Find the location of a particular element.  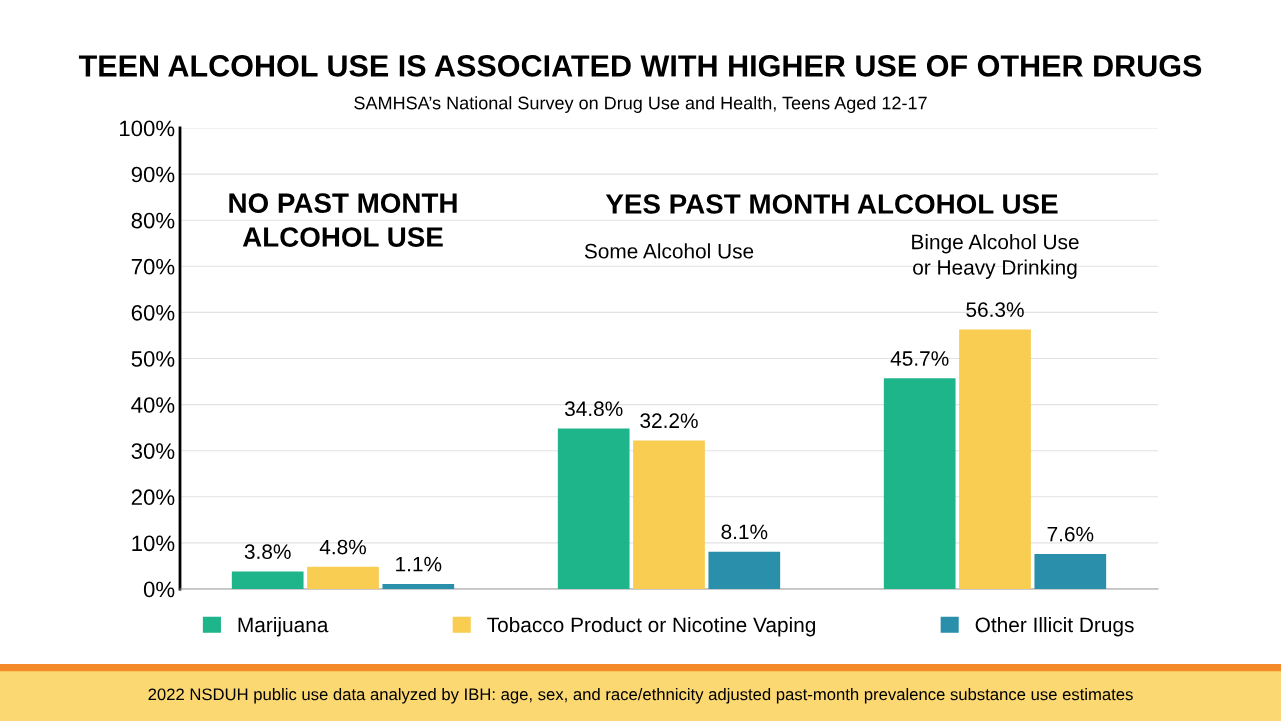

x-tick-label: Some Alcohol Use is located at coordinates (669, 251).